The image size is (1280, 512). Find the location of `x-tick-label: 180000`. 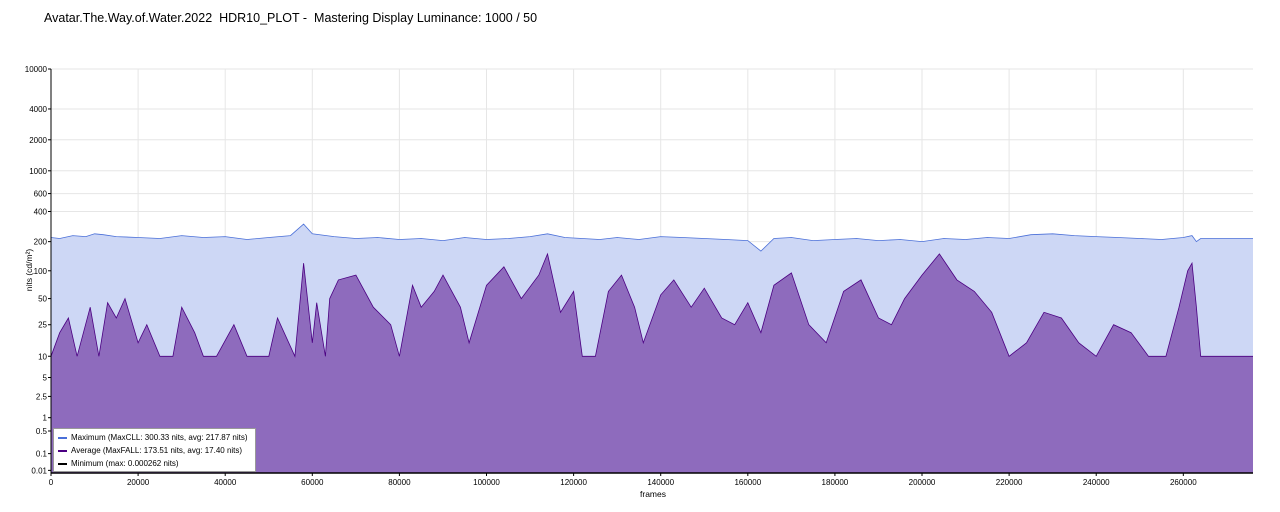

x-tick-label: 180000 is located at coordinates (835, 482).